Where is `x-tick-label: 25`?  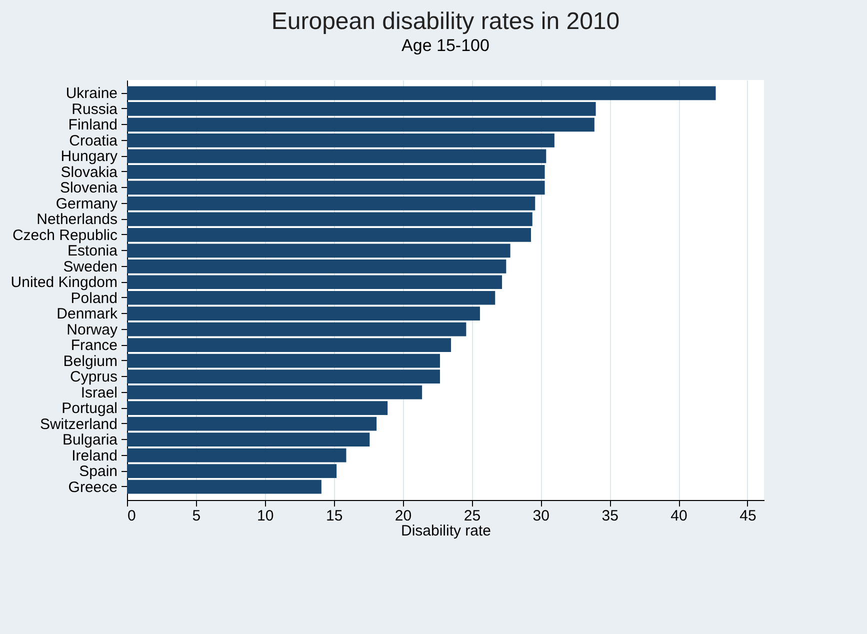 x-tick-label: 25 is located at coordinates (472, 516).